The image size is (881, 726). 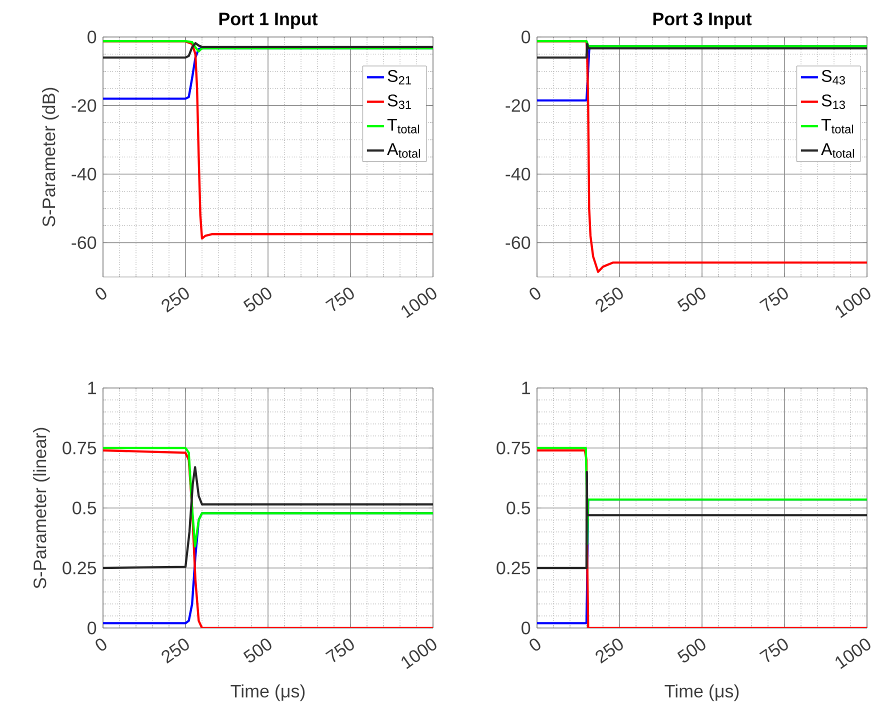 What do you see at coordinates (399, 101) in the screenshot?
I see `legend-label: S$_{31}$` at bounding box center [399, 101].